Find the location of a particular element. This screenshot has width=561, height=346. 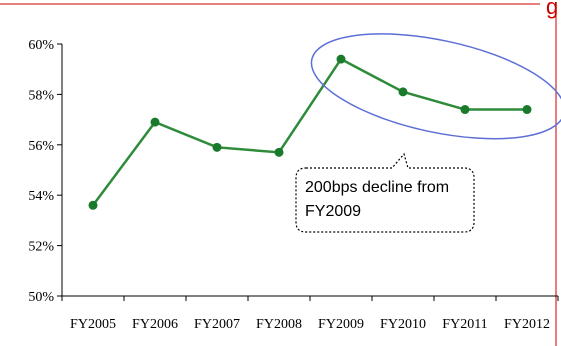

annotation-callout is located at coordinates (385, 192).